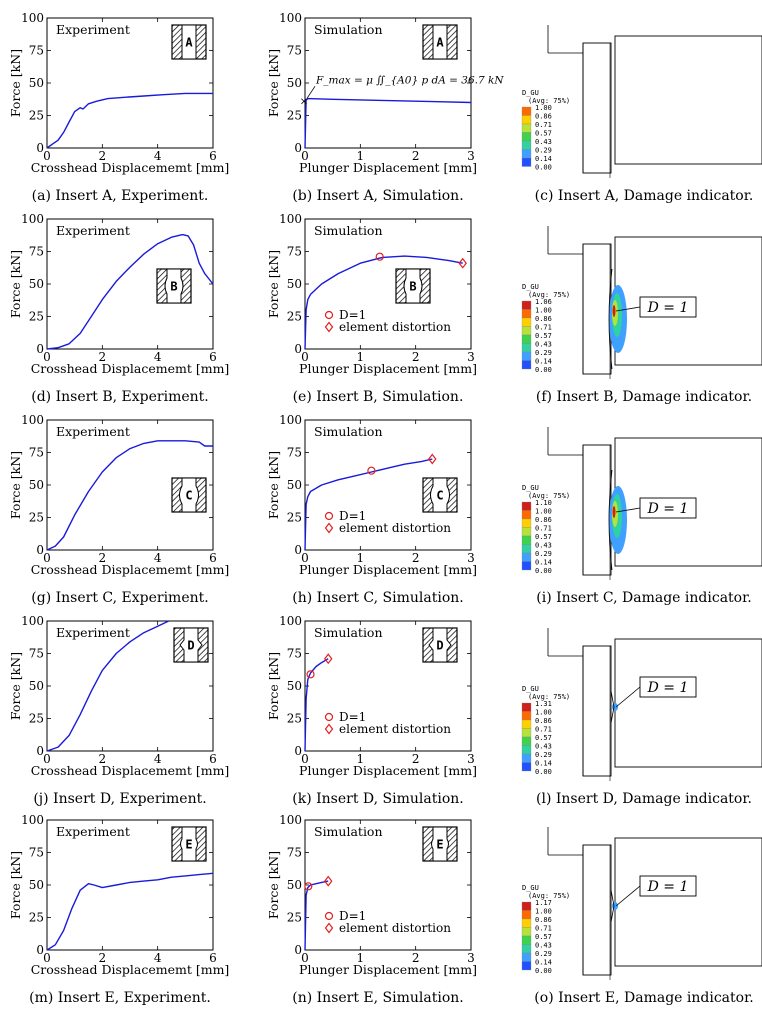 This screenshot has width=762, height=1024. I want to click on panel-caption: (l) Insert D, Damage indicator., so click(644, 799).